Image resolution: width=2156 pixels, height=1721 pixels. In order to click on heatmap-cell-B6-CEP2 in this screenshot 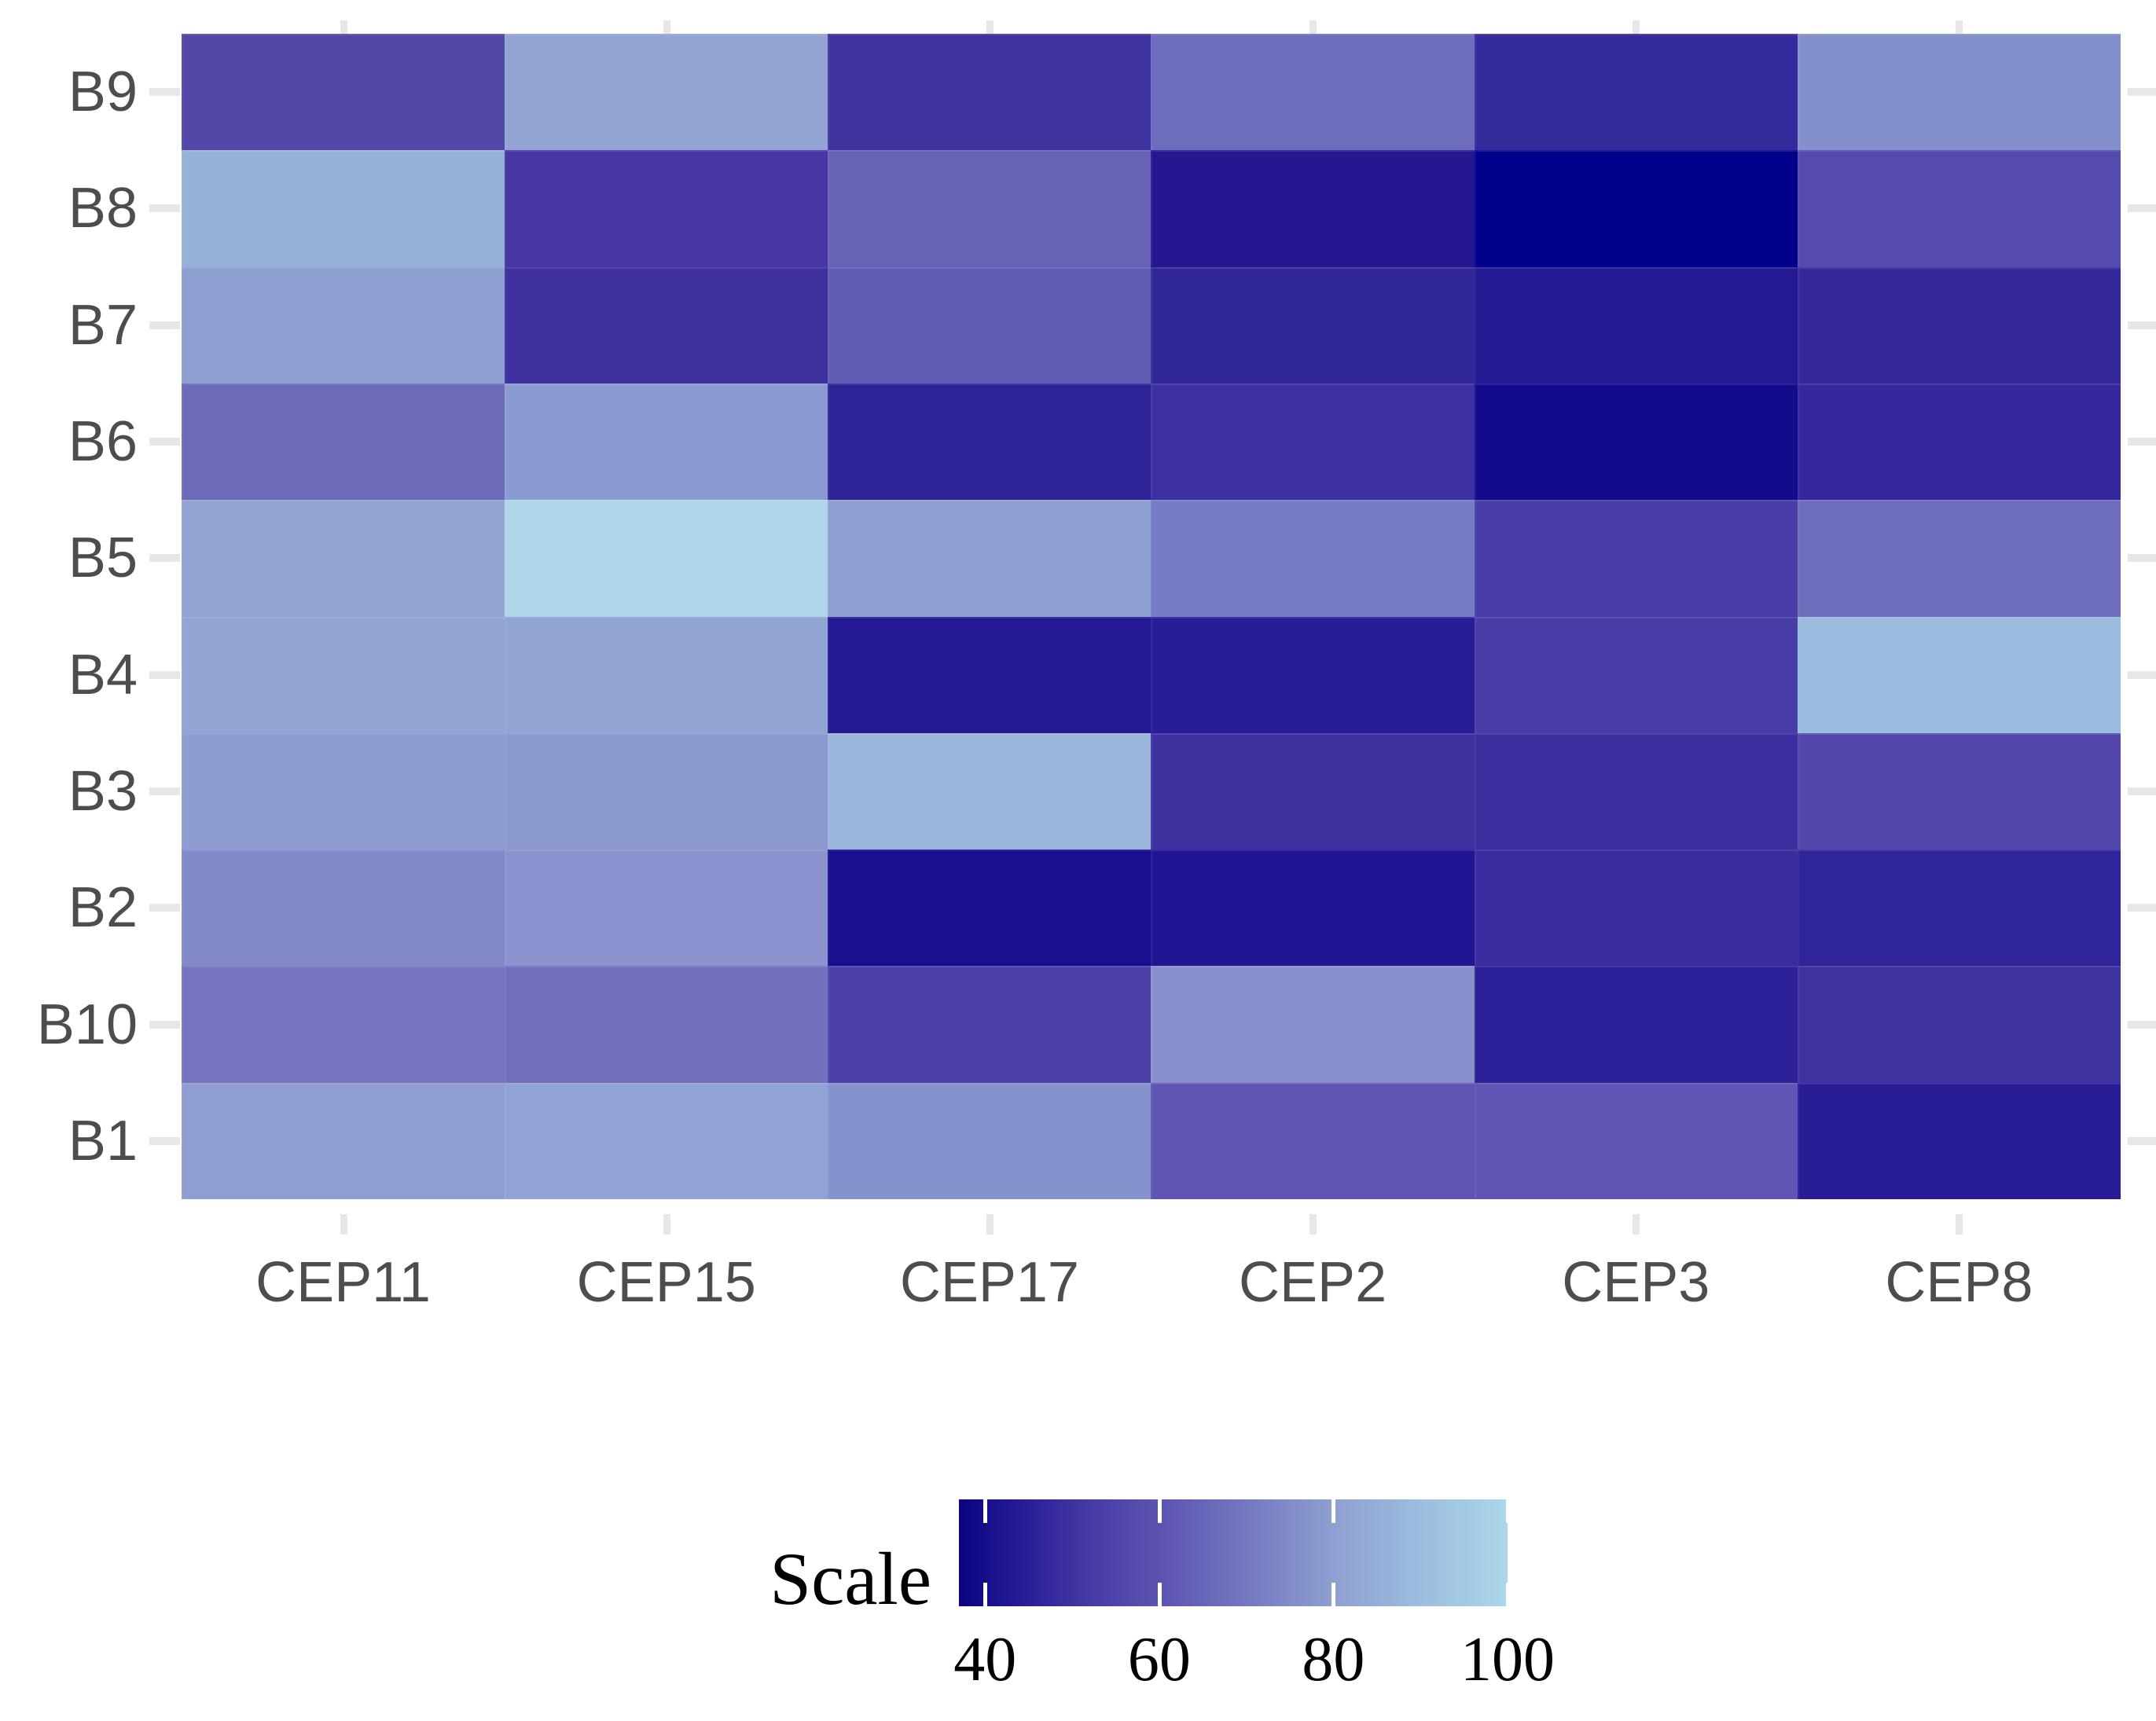, I will do `click(1313, 442)`.